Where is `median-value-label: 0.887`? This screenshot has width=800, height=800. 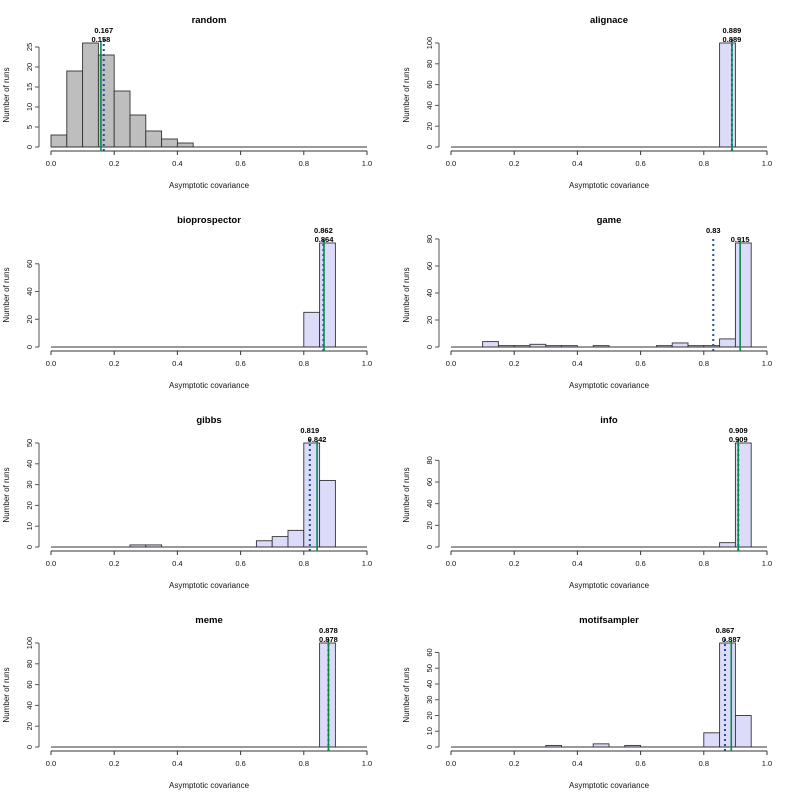 median-value-label: 0.887 is located at coordinates (731, 639).